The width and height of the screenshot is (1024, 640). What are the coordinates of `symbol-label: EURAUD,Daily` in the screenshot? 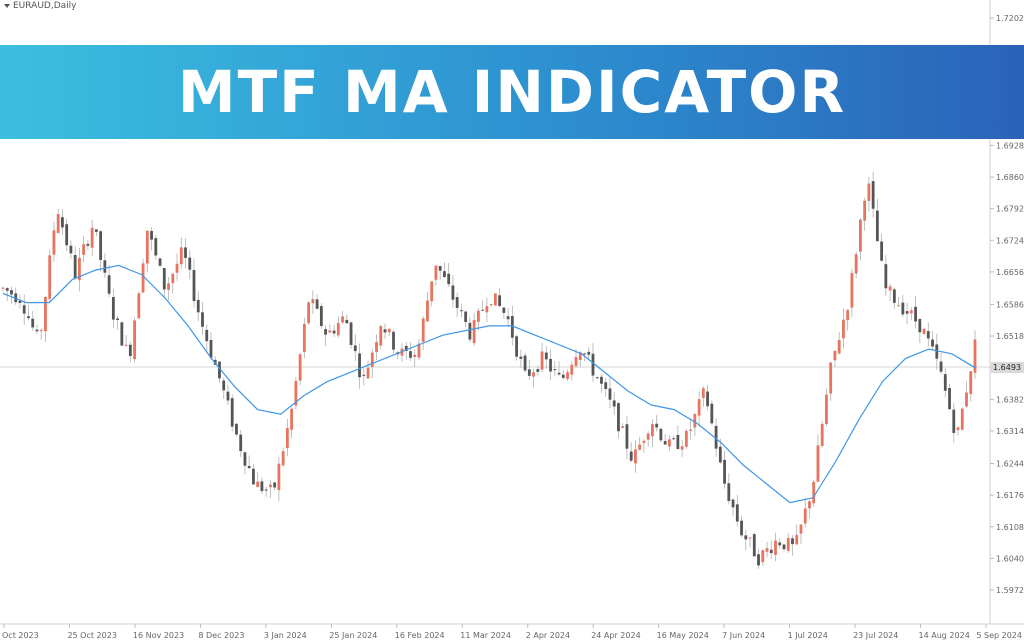 It's located at (40, 6).